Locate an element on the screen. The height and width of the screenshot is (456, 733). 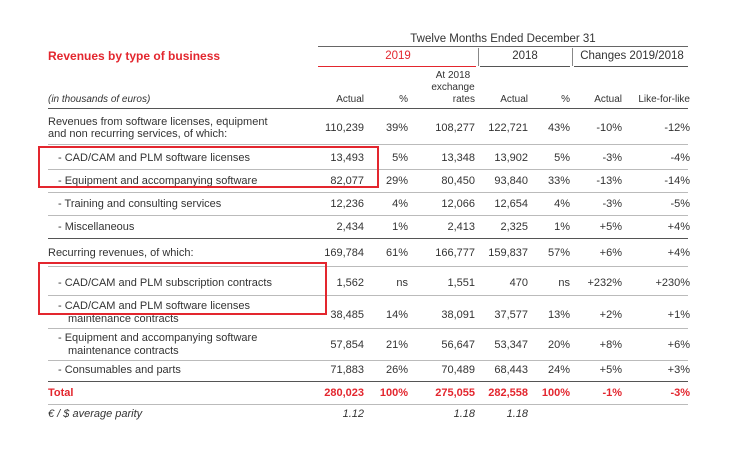
col-fx-line1: At 2018 is located at coordinates (453, 75).